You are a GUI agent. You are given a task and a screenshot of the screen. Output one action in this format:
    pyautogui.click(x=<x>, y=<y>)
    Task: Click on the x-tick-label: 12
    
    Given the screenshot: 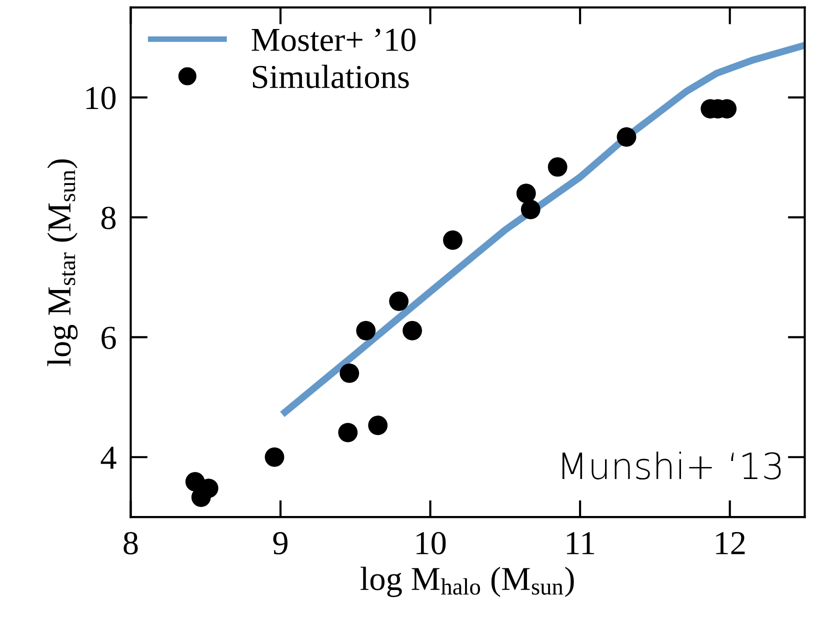 What is the action you would take?
    pyautogui.click(x=730, y=543)
    